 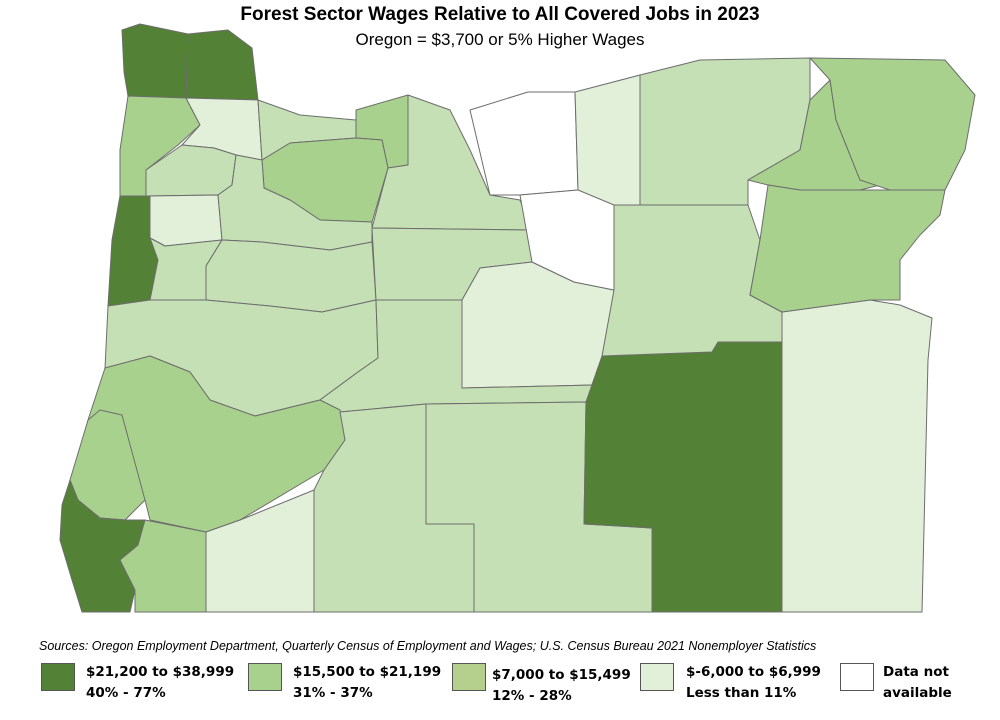 I want to click on county-malheur, so click(x=857, y=456).